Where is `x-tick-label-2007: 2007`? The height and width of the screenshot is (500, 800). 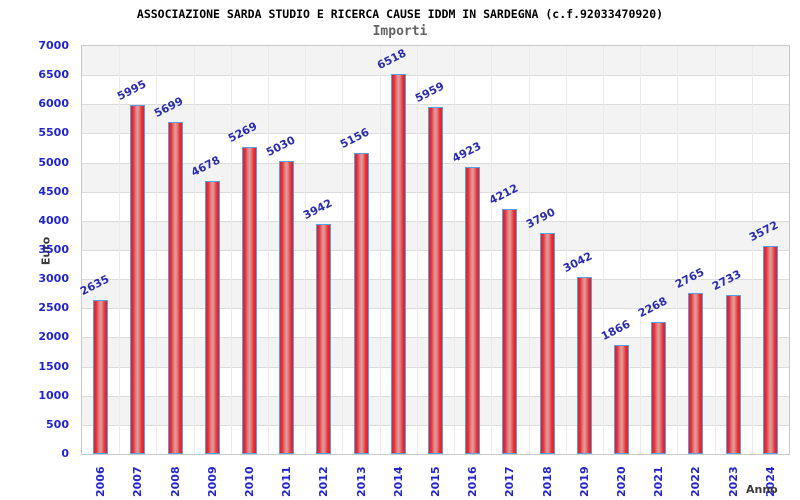 x-tick-label-2007: 2007 is located at coordinates (138, 481).